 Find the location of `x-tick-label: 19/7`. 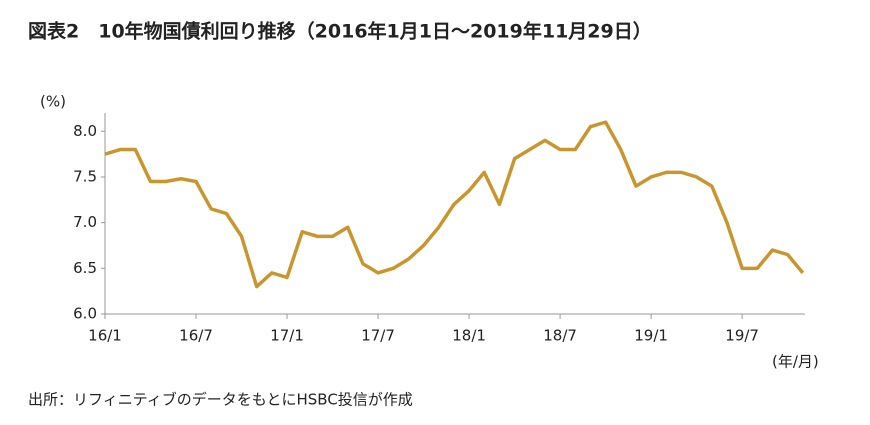

x-tick-label: 19/7 is located at coordinates (742, 336).